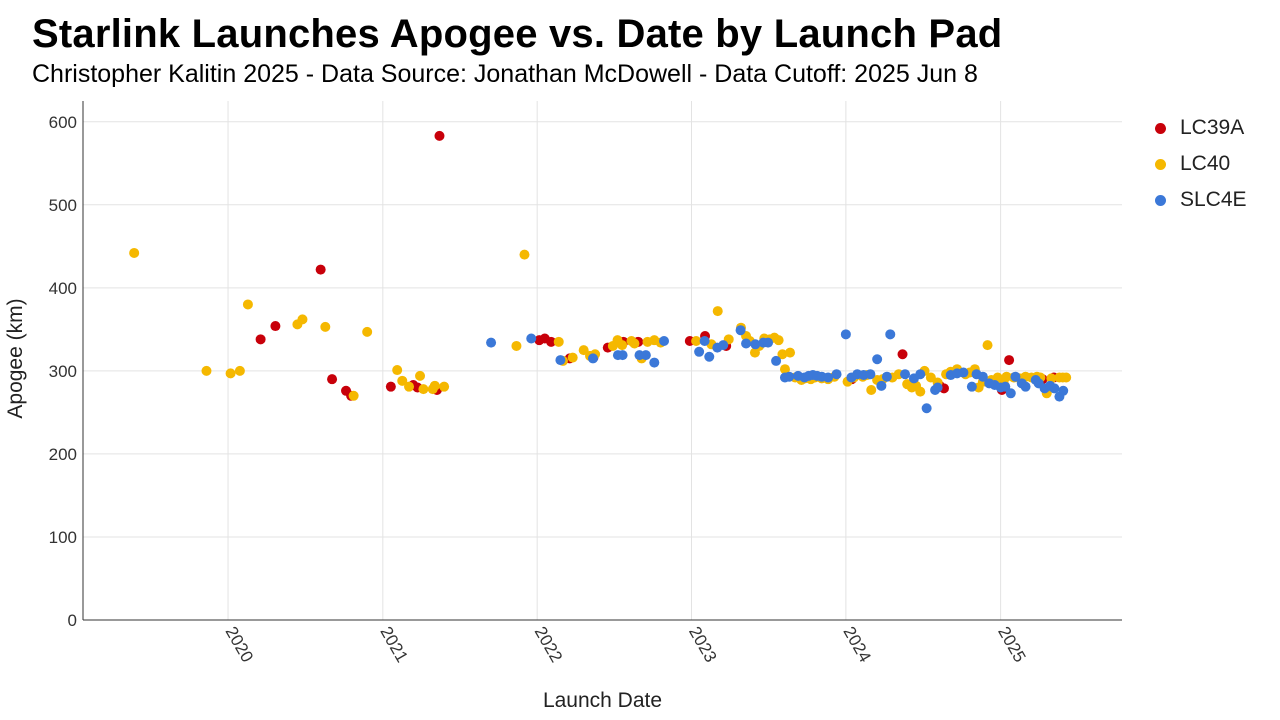 This screenshot has width=1280, height=720. I want to click on legend-label: LC40, so click(1205, 163).